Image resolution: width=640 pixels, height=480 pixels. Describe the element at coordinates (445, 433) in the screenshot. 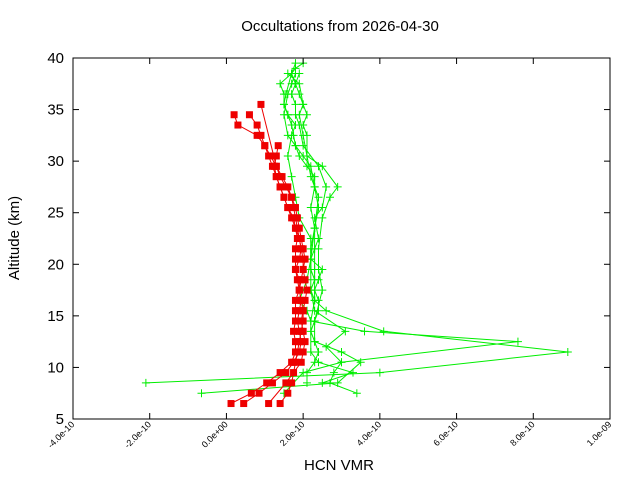

I see `x-tick-label: 6.0e-10` at that location.